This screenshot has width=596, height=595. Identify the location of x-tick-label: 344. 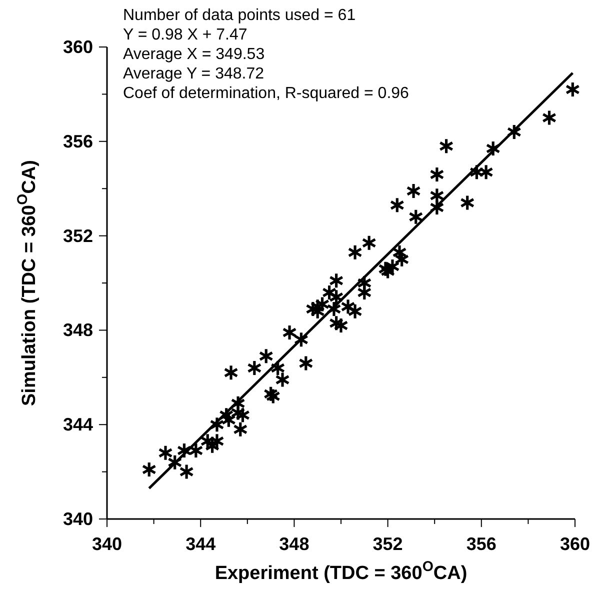
(201, 544).